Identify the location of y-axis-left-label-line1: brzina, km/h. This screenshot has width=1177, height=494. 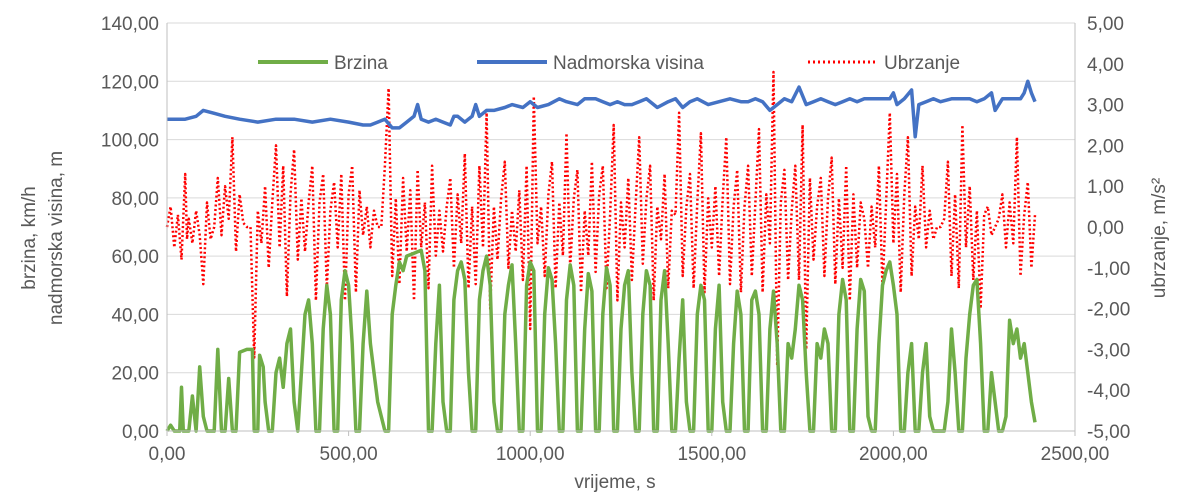
(29, 237).